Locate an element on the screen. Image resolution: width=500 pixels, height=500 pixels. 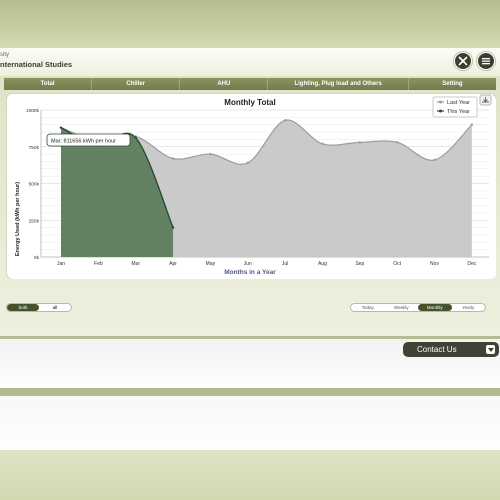
footer-band is located at coordinates (250, 392).